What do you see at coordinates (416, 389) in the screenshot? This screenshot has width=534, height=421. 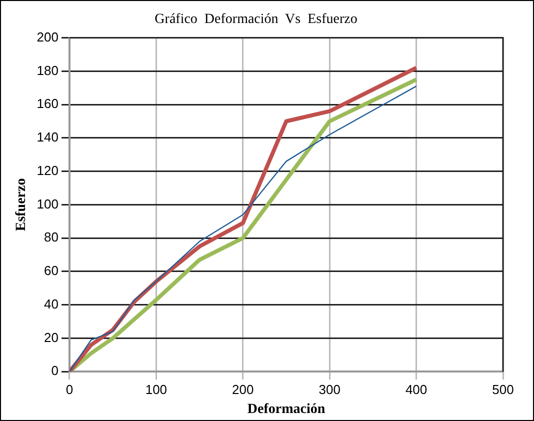 I see `x-tick-label: 400` at bounding box center [416, 389].